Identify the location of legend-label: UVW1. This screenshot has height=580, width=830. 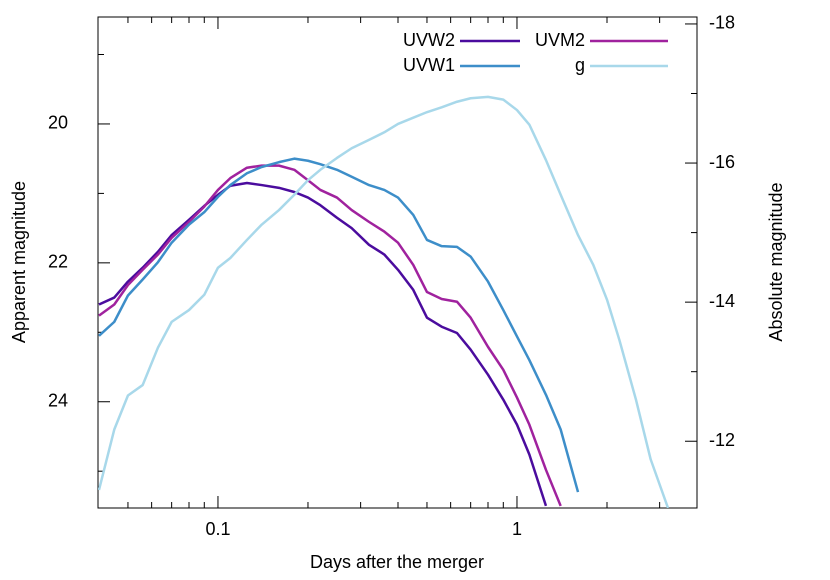
(429, 65).